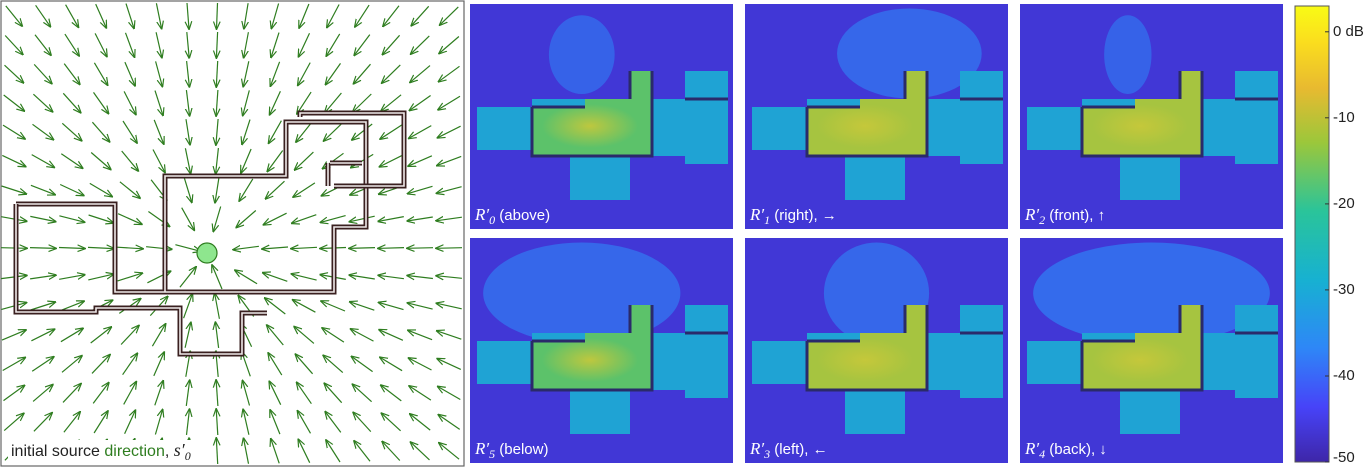  I want to click on panel-caption-subscript: 5, so click(492, 454).